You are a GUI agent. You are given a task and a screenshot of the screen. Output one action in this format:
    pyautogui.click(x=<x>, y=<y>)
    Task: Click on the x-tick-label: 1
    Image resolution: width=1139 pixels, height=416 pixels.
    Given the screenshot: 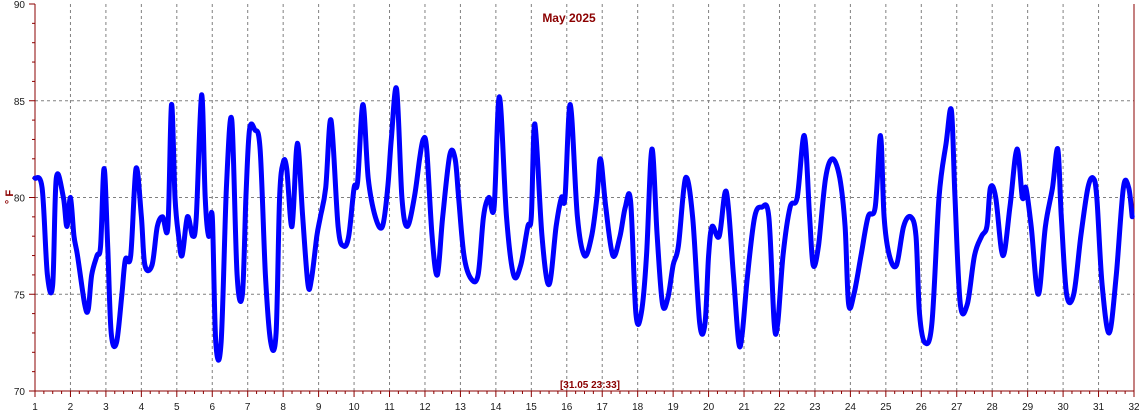 What is the action you would take?
    pyautogui.click(x=35, y=407)
    